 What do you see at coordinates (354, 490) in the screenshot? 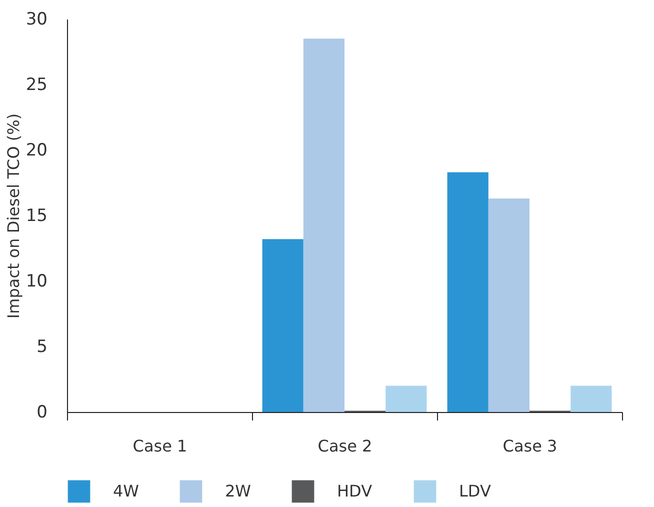
I see `legend-label: HDV` at bounding box center [354, 490].